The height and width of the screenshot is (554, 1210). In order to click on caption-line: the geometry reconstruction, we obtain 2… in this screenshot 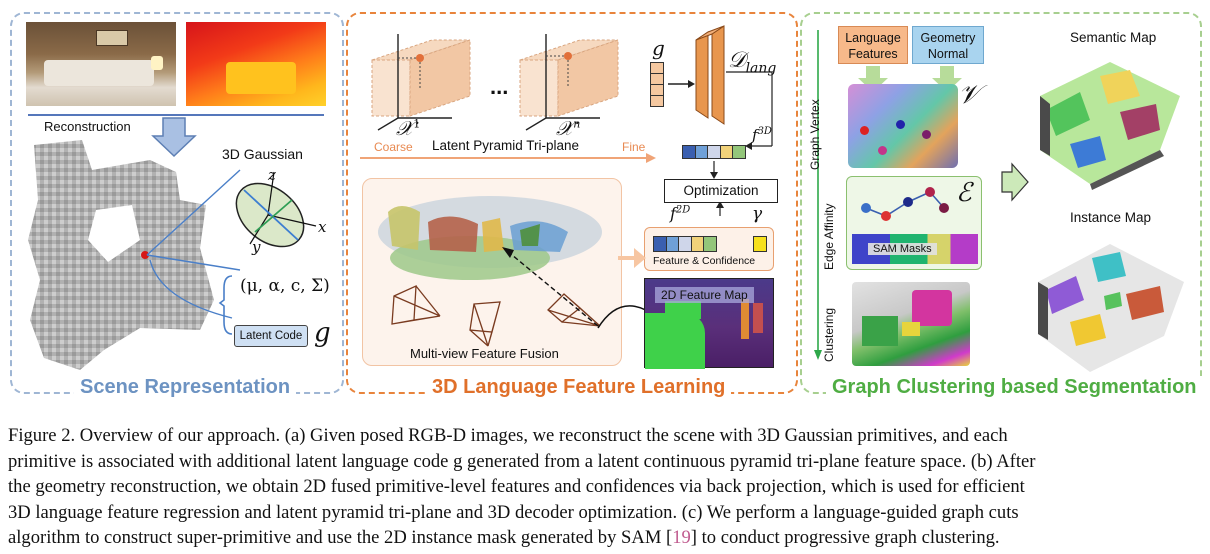, I will do `click(516, 487)`.